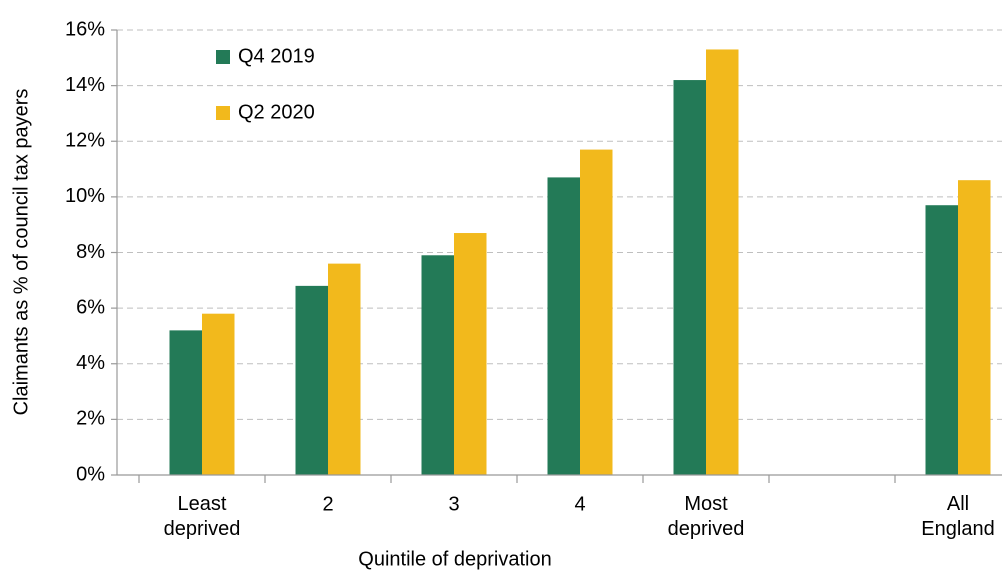 The width and height of the screenshot is (1005, 573). I want to click on x-tick-label: Most deprived, so click(706, 516).